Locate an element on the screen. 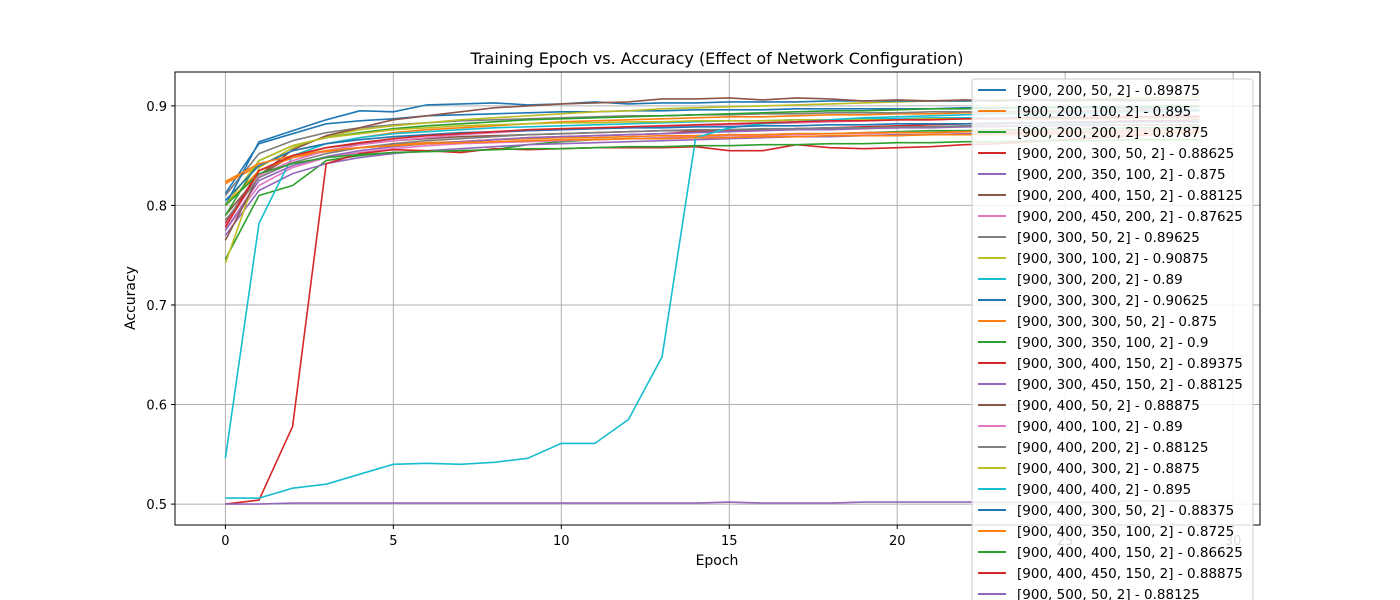 Image resolution: width=1400 pixels, height=600 pixels. y-axis-label: Accuracy is located at coordinates (131, 298).